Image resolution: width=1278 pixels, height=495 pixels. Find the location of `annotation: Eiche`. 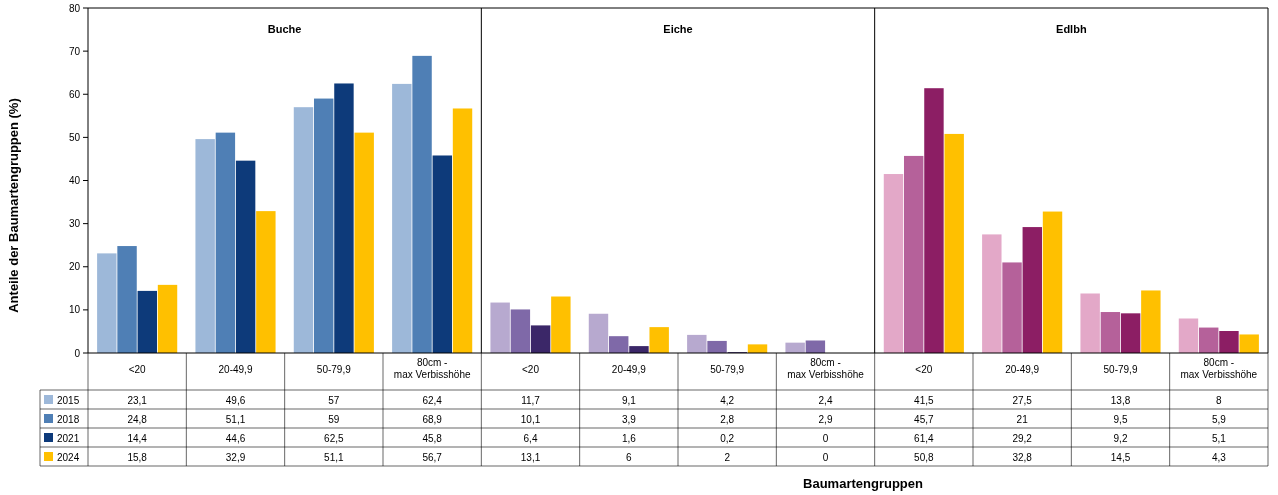

annotation: Eiche is located at coordinates (678, 29).